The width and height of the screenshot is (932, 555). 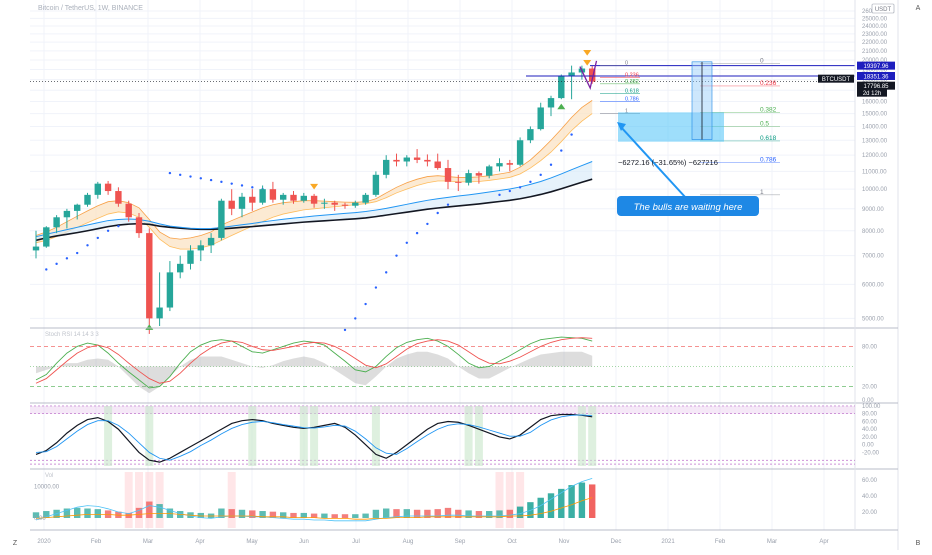 What do you see at coordinates (90, 8) in the screenshot?
I see `symbol-title: Bitcoin / TetherUS, 1W, BINANCE` at bounding box center [90, 8].